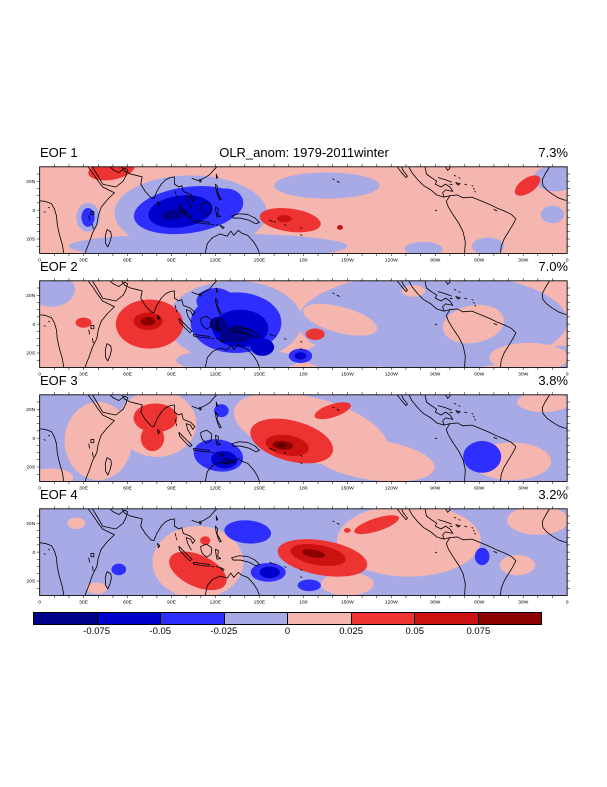 Image resolution: width=607 pixels, height=787 pixels. I want to click on colorbar, so click(287, 618).